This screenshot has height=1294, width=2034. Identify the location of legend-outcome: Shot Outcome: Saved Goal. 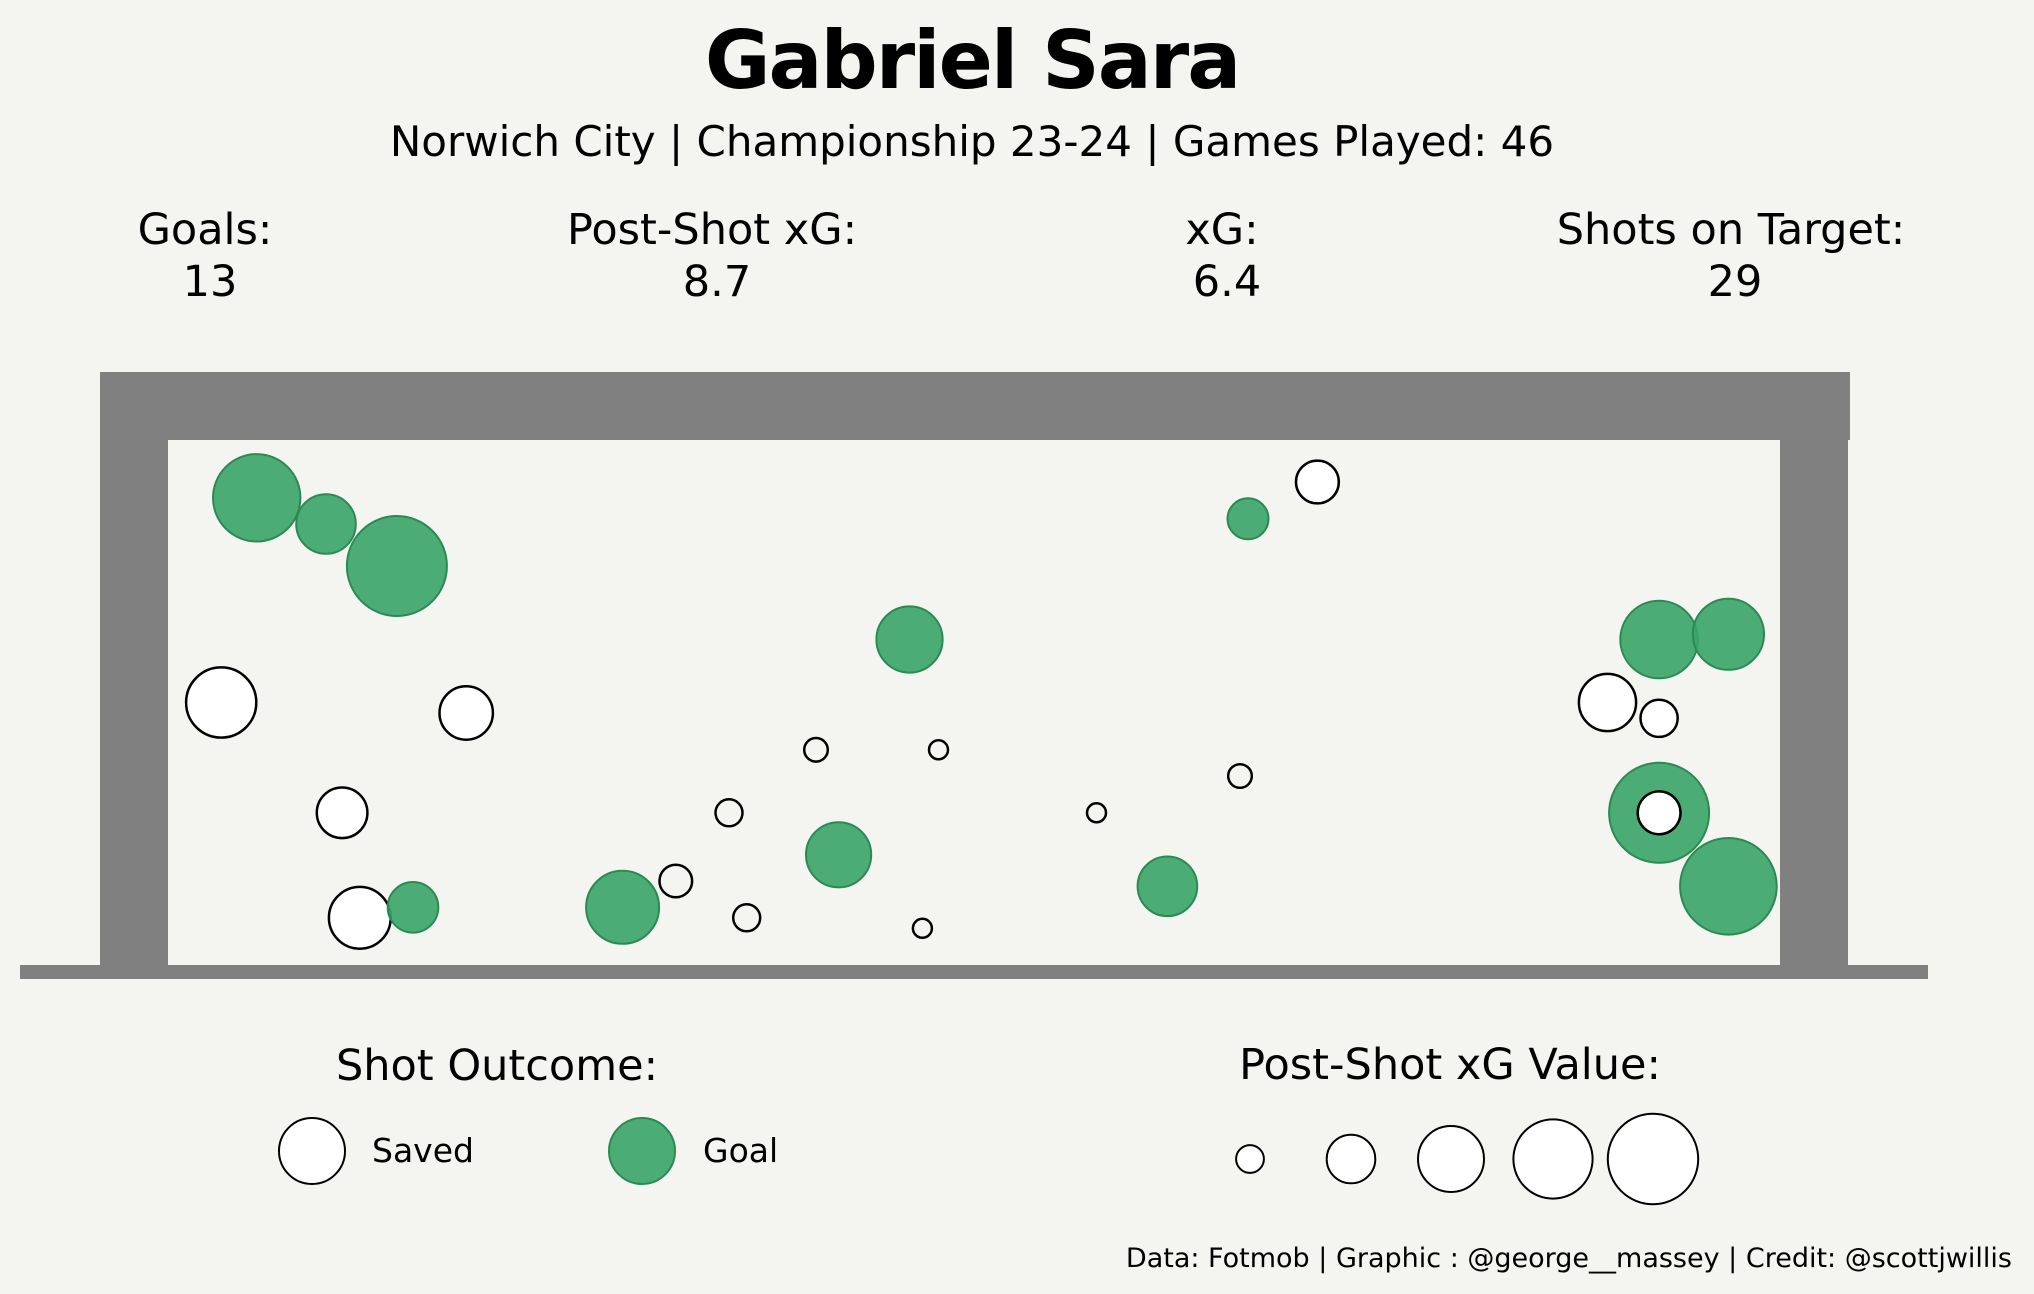
(528, 1113).